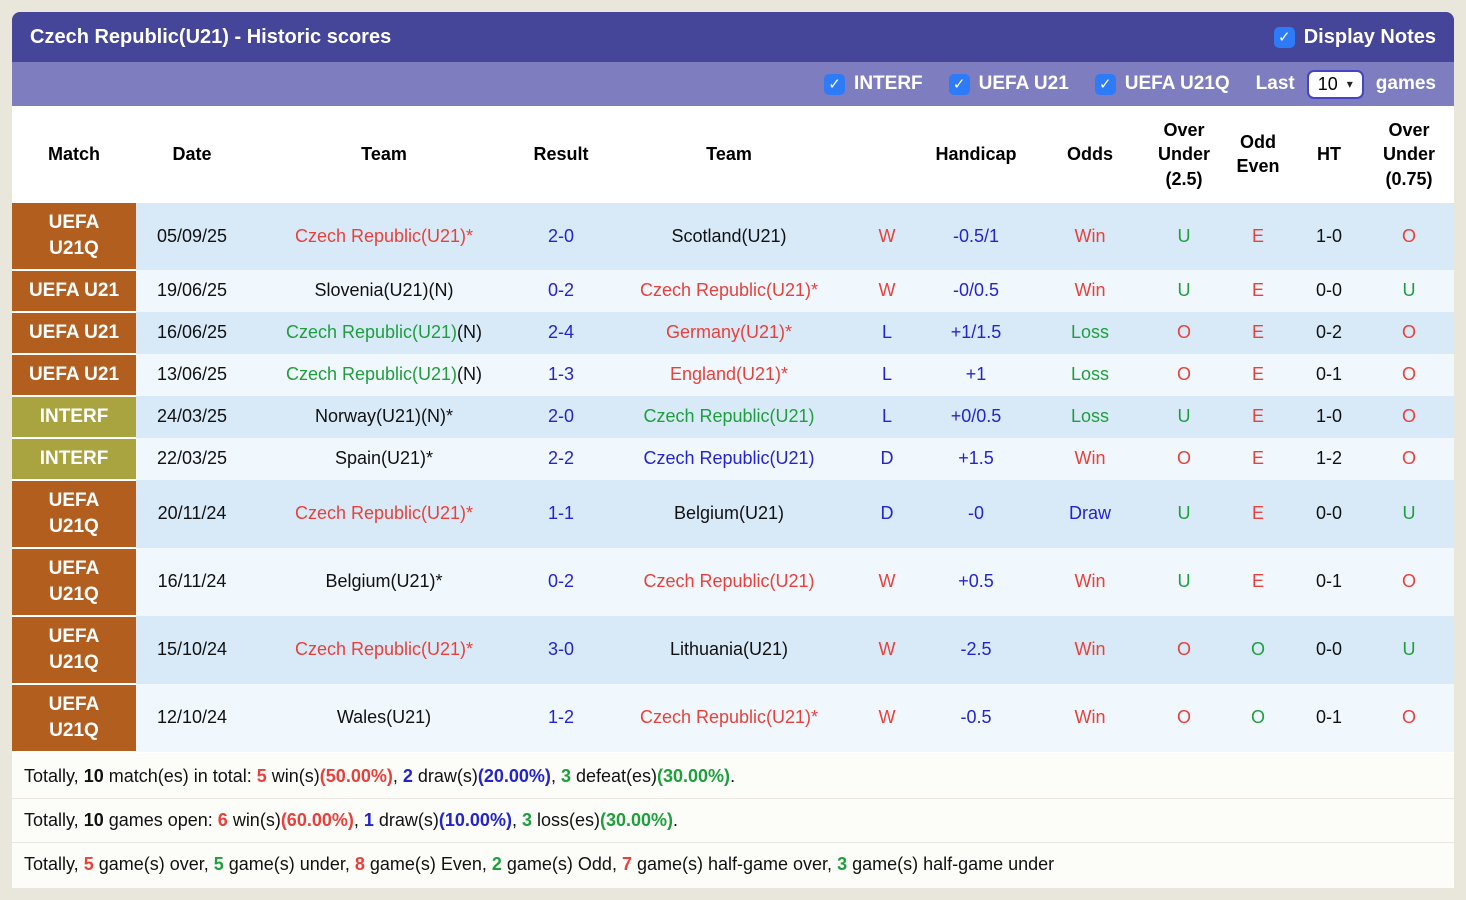 The height and width of the screenshot is (900, 1466). I want to click on result-cell: 2-2, so click(561, 458).